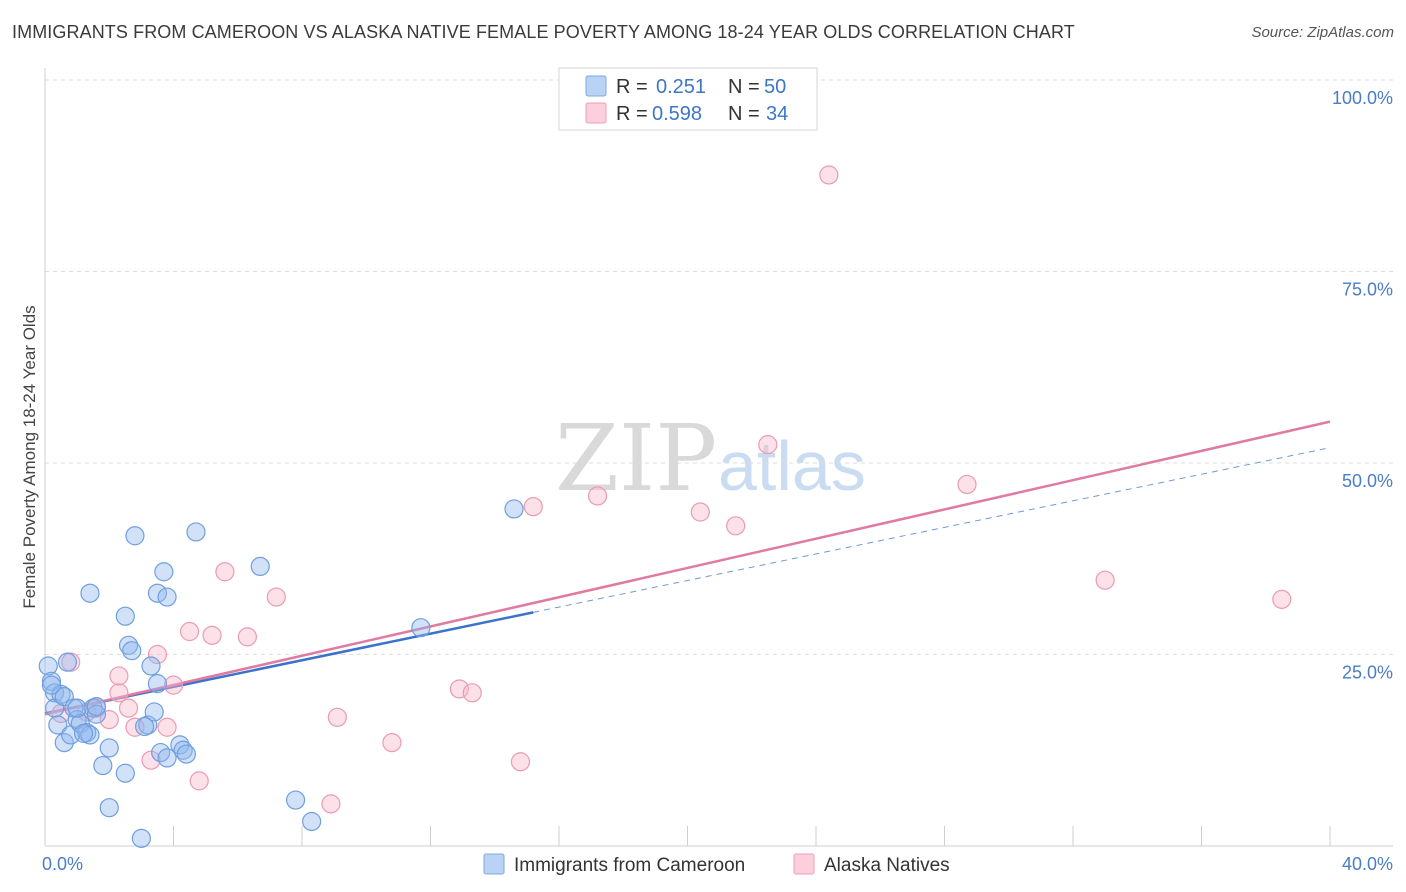  I want to click on legend-swatch-blue, so click(596, 86).